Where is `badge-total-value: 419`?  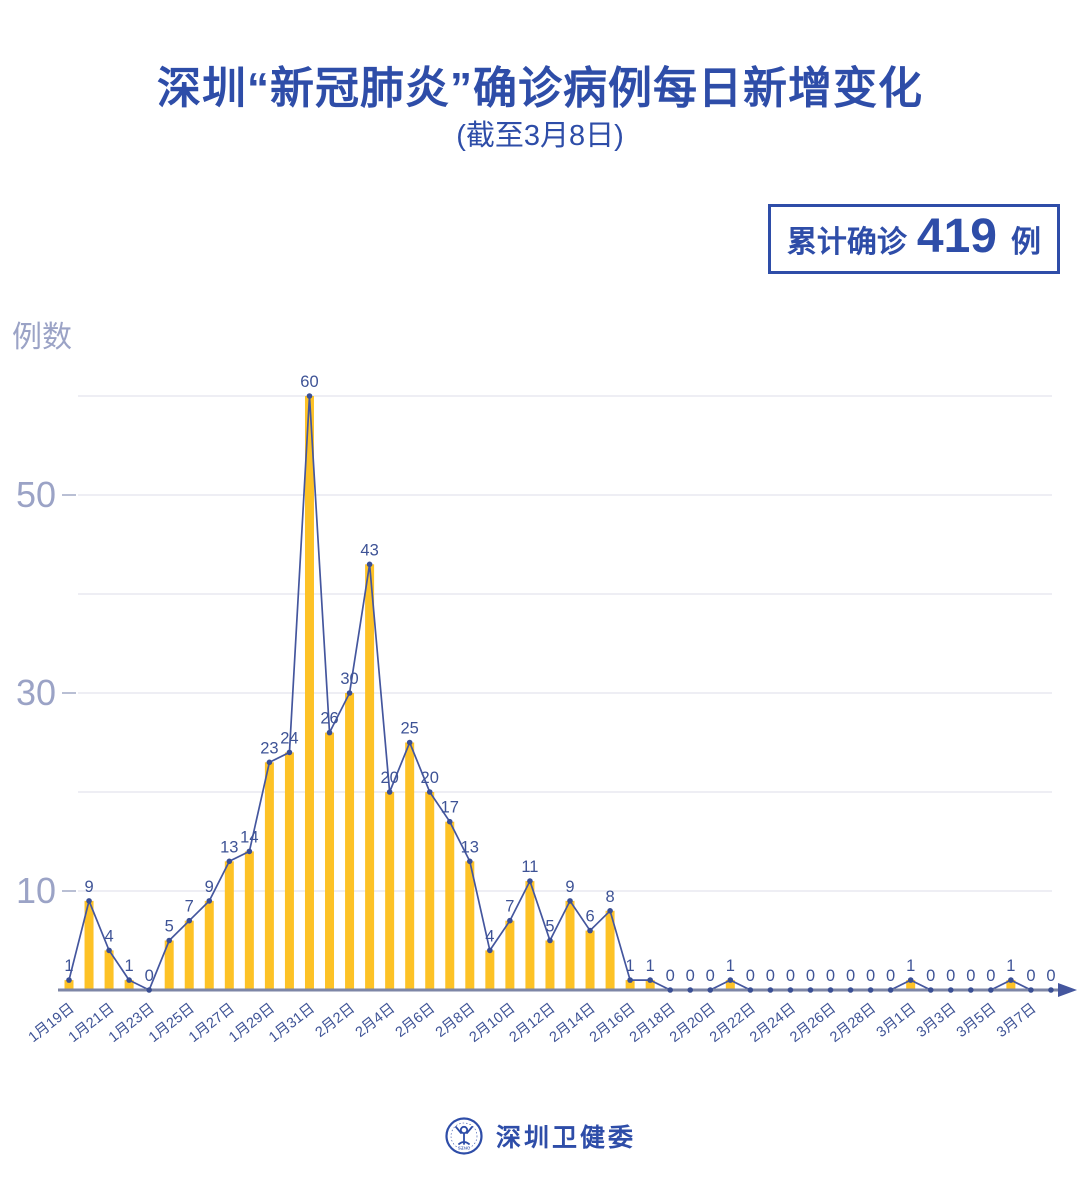
badge-total-value: 419 is located at coordinates (956, 236).